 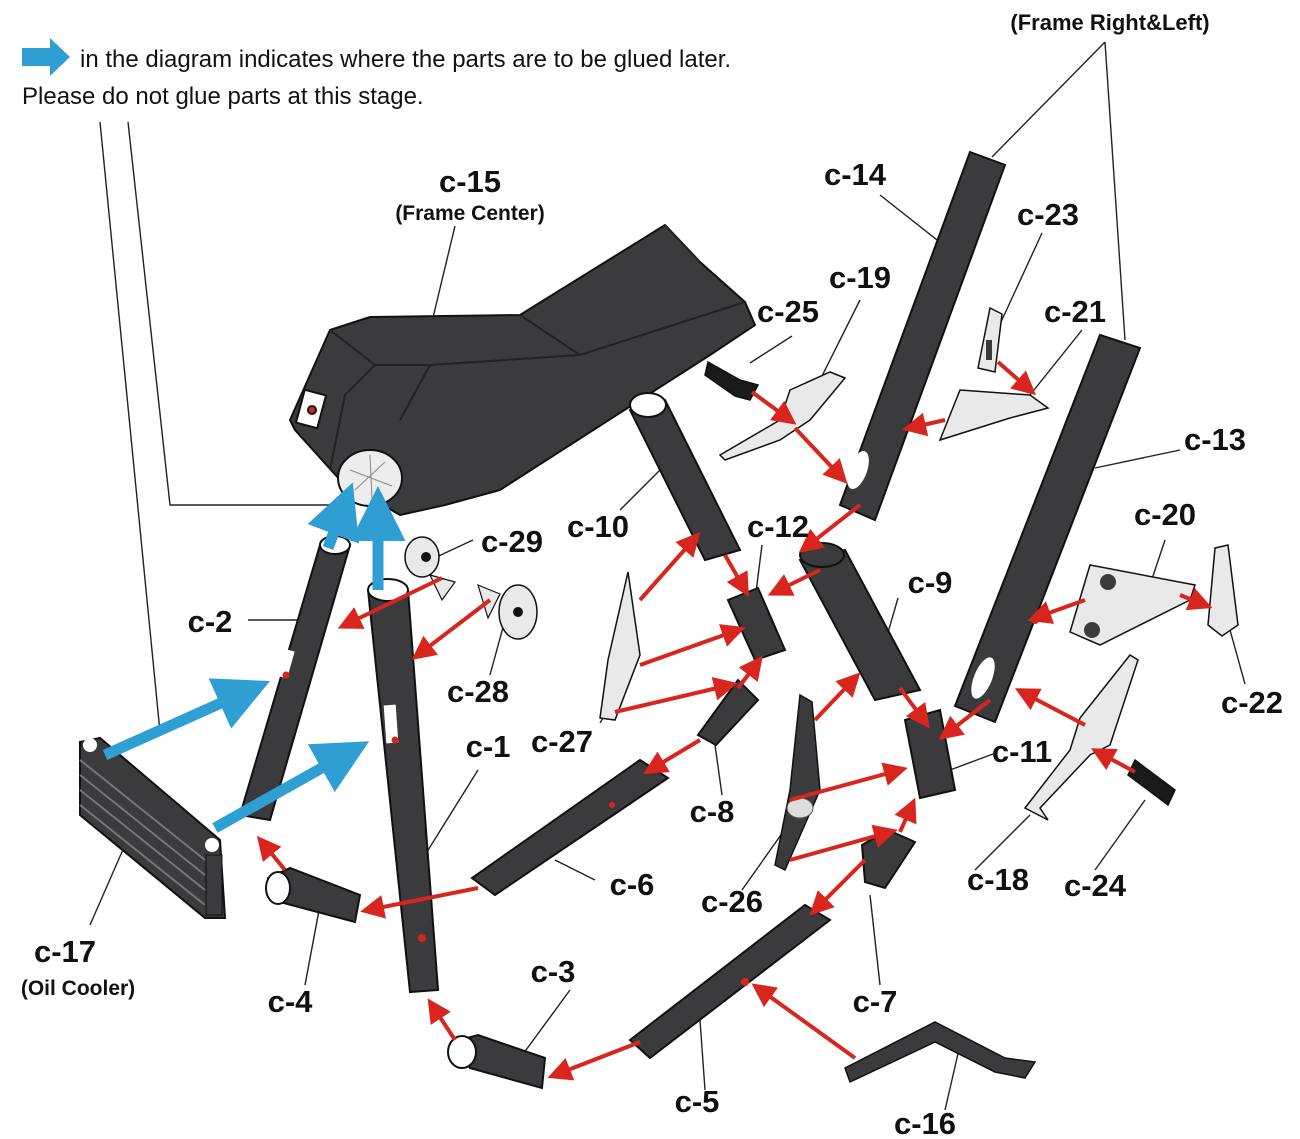 I want to click on label-c12: c-12, so click(x=778, y=526).